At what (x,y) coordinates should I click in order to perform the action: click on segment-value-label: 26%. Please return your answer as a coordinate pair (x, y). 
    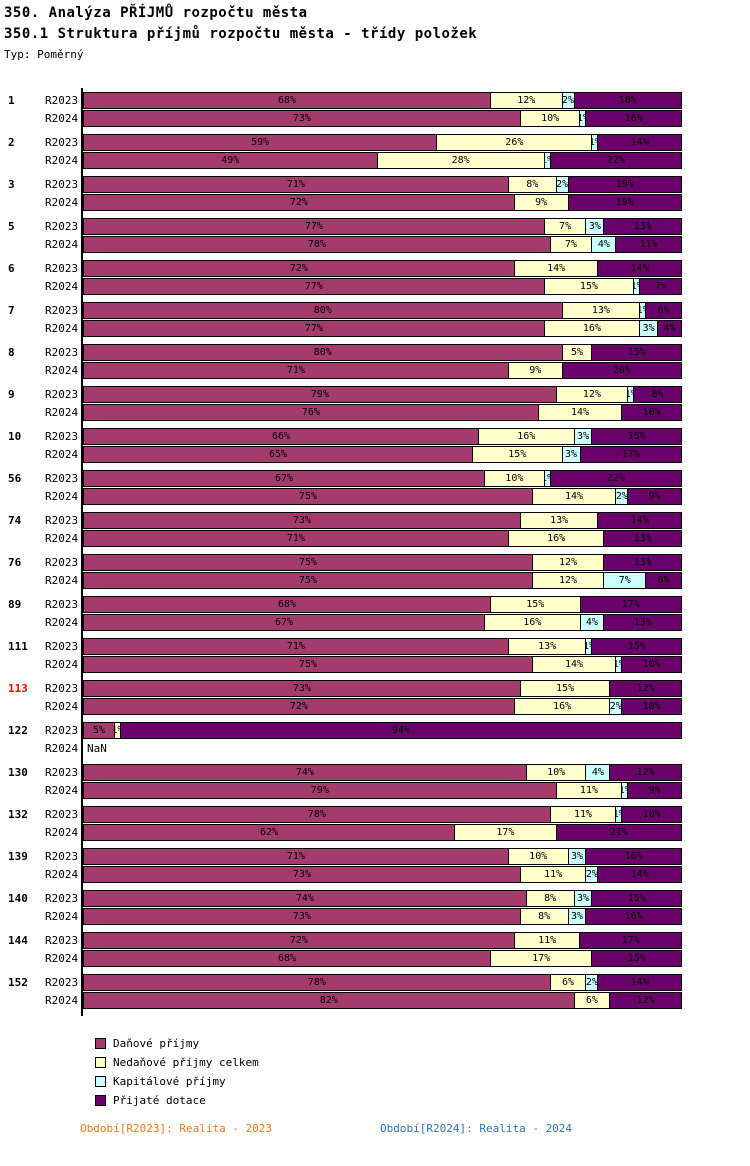
    Looking at the image, I should click on (514, 142).